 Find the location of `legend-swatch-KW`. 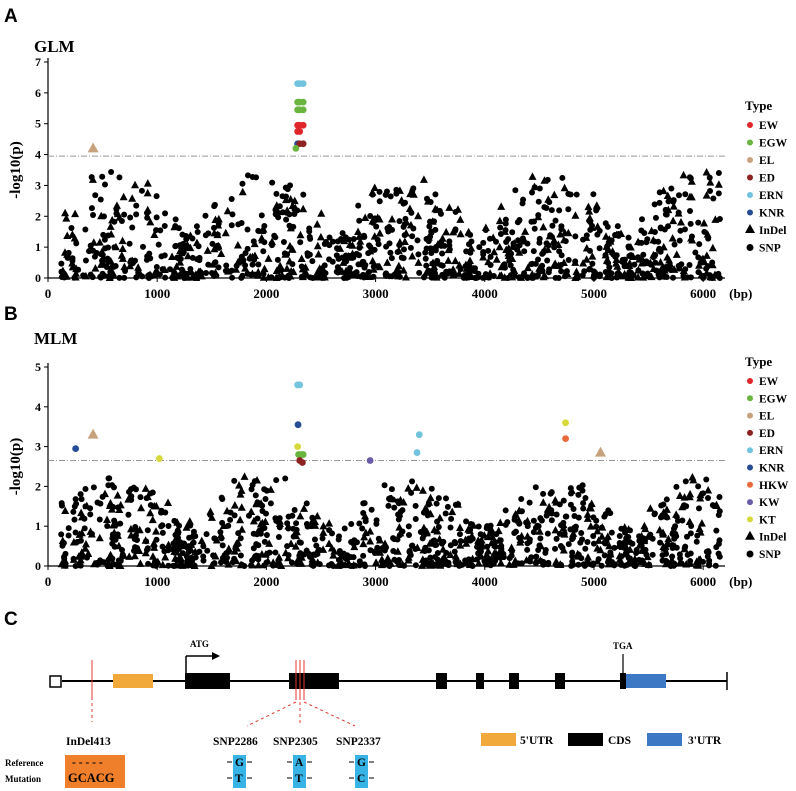

legend-swatch-KW is located at coordinates (750, 502).